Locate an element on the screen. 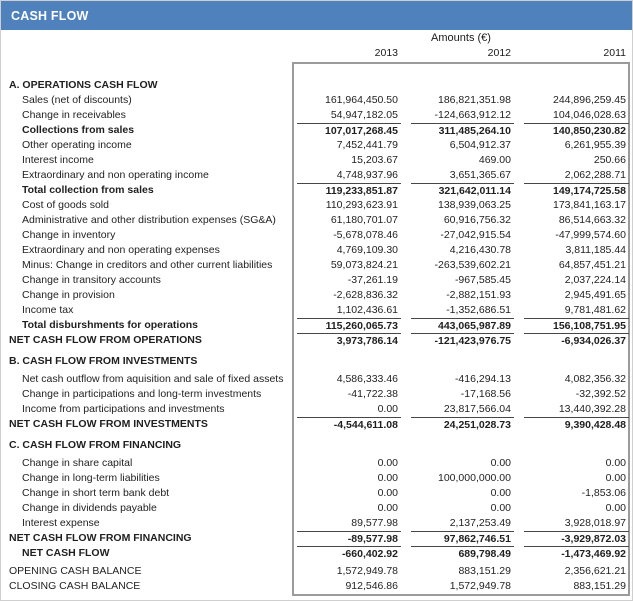 The height and width of the screenshot is (601, 633). item-row: Change in dividends payable 0.00 0.00 0.00 is located at coordinates (316, 508).